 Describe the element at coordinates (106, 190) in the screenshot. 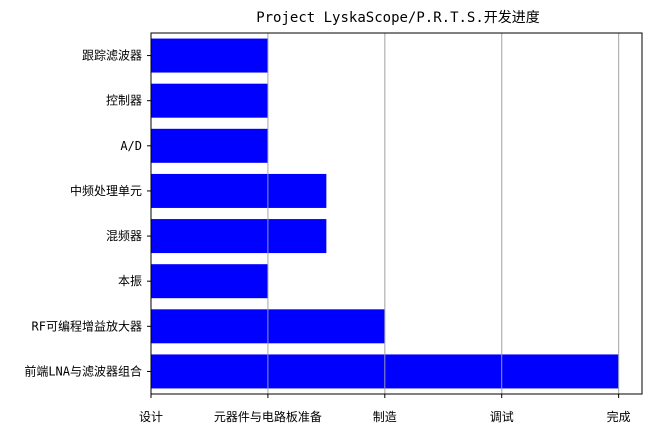

I see `y-tick-label: 中频处理单元` at that location.